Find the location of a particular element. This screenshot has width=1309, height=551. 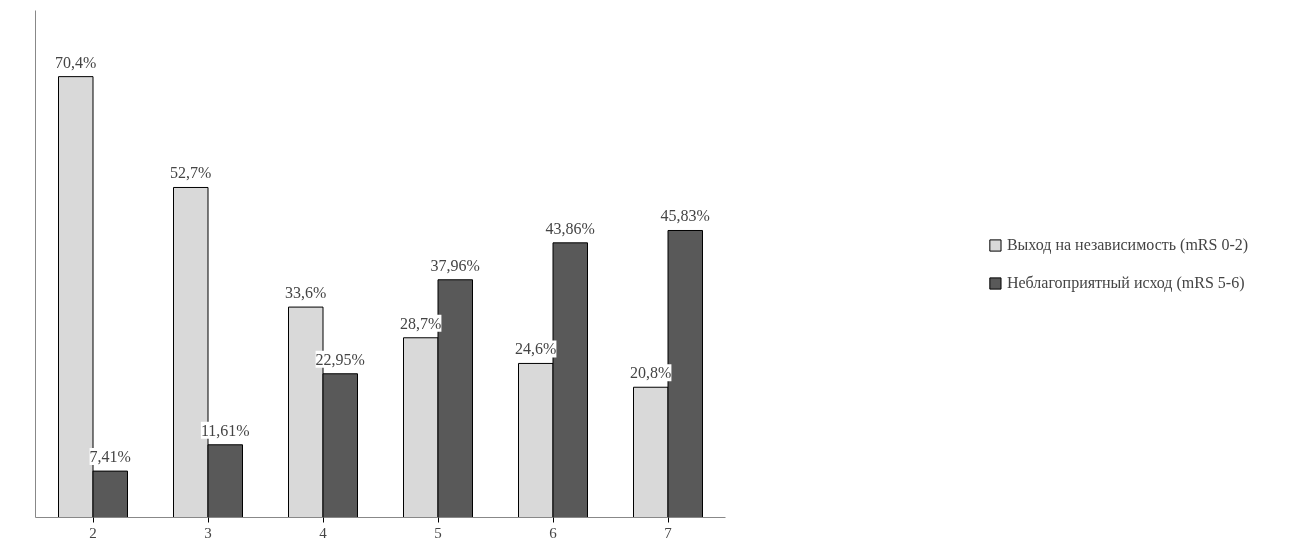

x-tick-label: 5 is located at coordinates (438, 532).